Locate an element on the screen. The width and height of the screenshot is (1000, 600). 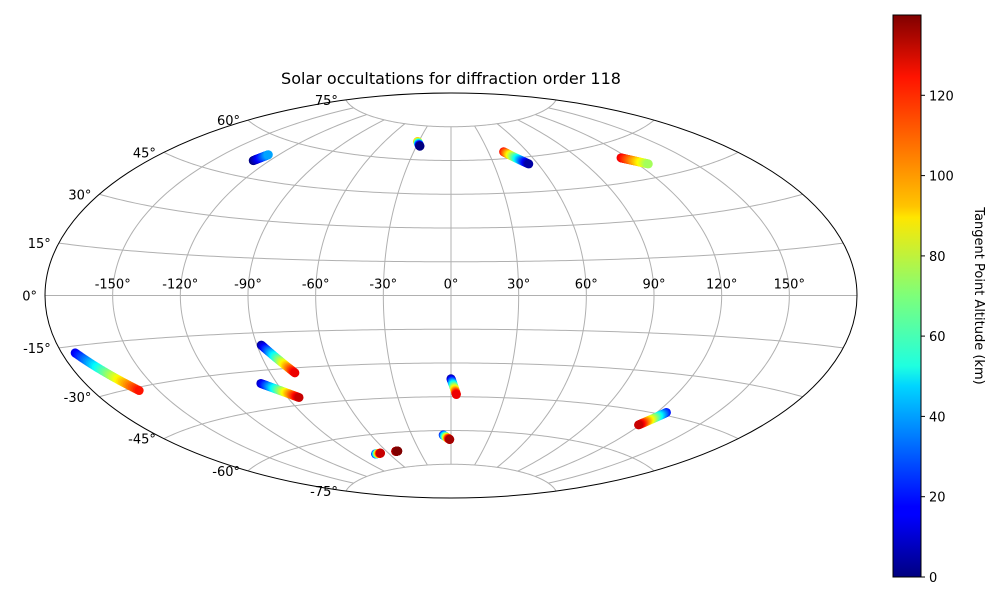
lon-tick-label: -120° is located at coordinates (180, 285).